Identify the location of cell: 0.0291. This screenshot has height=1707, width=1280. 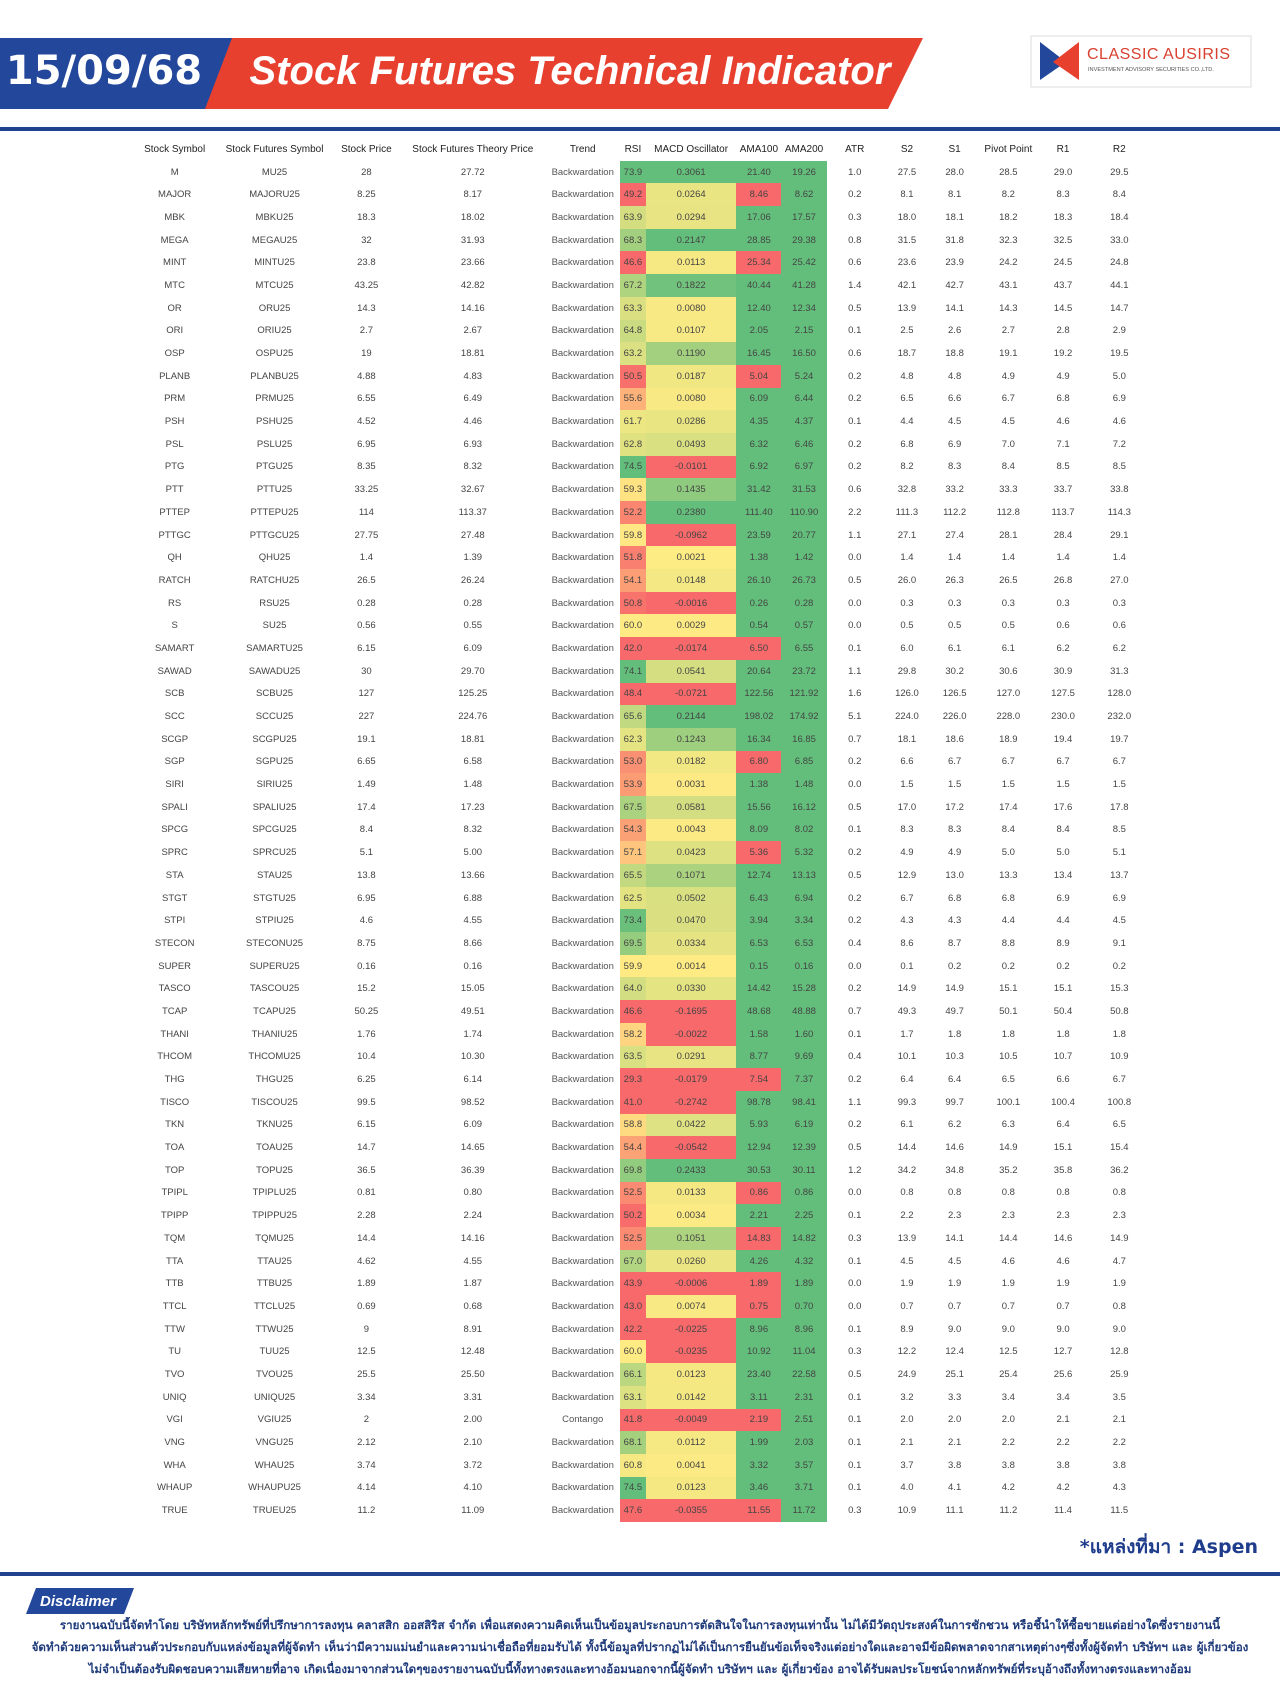
(691, 1057).